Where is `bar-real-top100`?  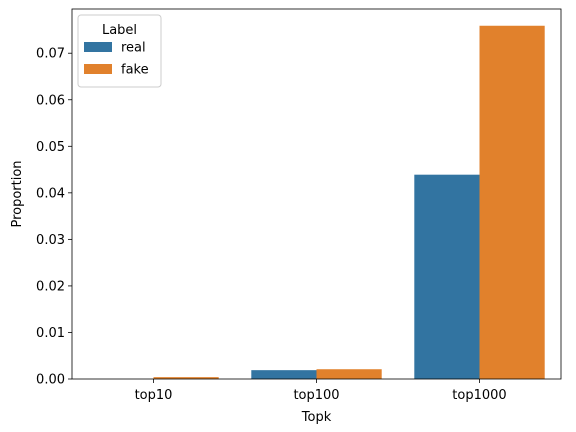
bar-real-top100 is located at coordinates (284, 374).